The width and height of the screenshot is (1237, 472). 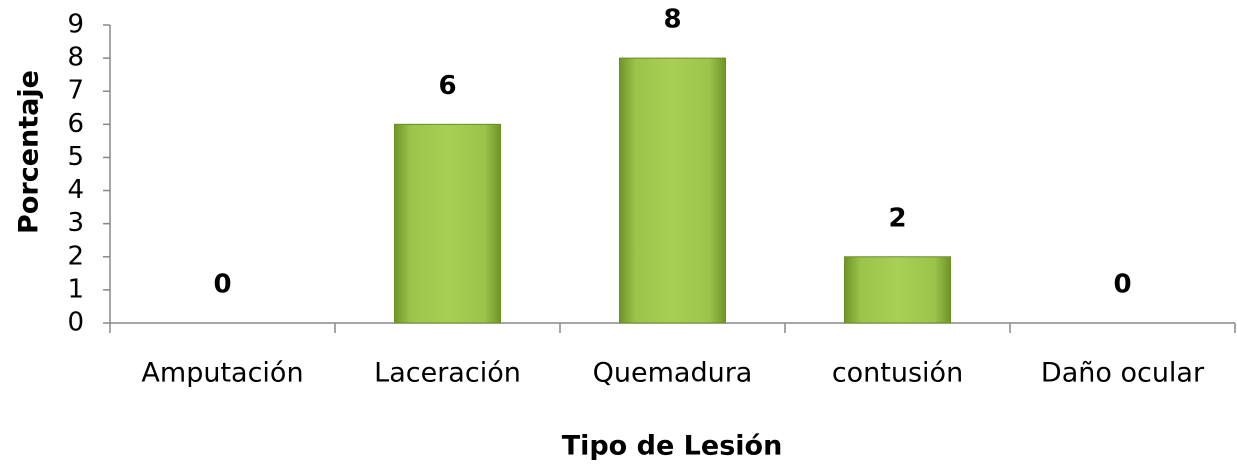 What do you see at coordinates (75, 223) in the screenshot?
I see `y-tick-label: 3` at bounding box center [75, 223].